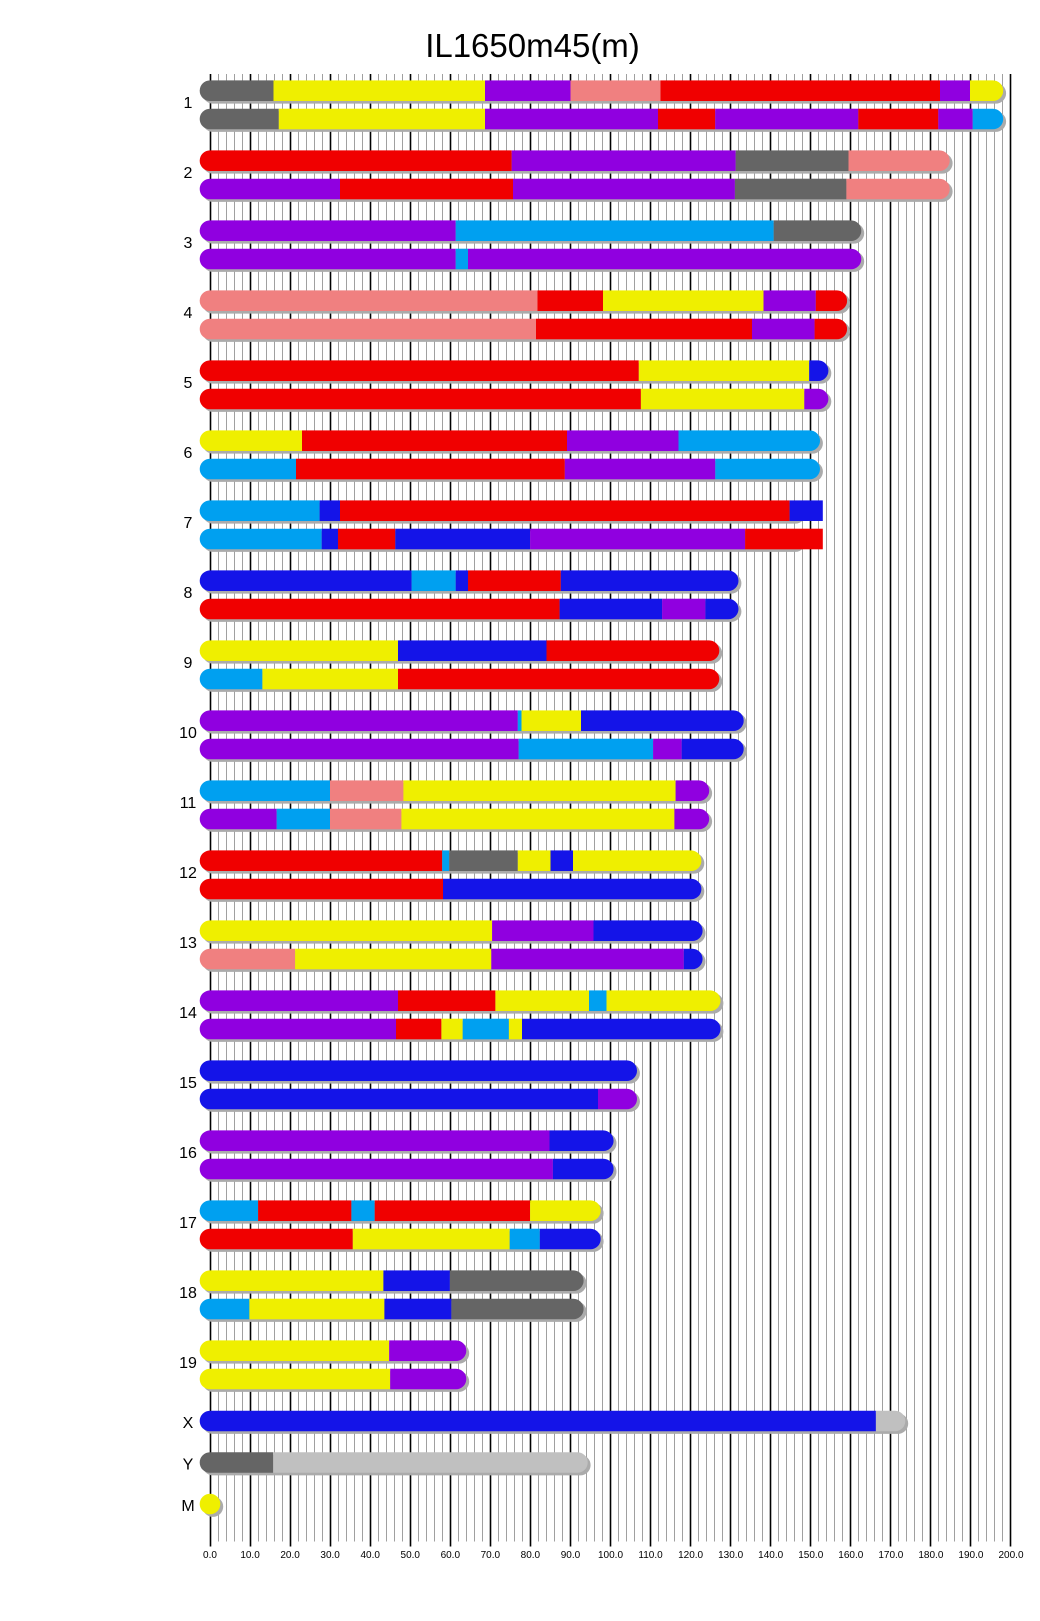 The height and width of the screenshot is (1621, 1040). I want to click on svg-text: 3, so click(188, 243).